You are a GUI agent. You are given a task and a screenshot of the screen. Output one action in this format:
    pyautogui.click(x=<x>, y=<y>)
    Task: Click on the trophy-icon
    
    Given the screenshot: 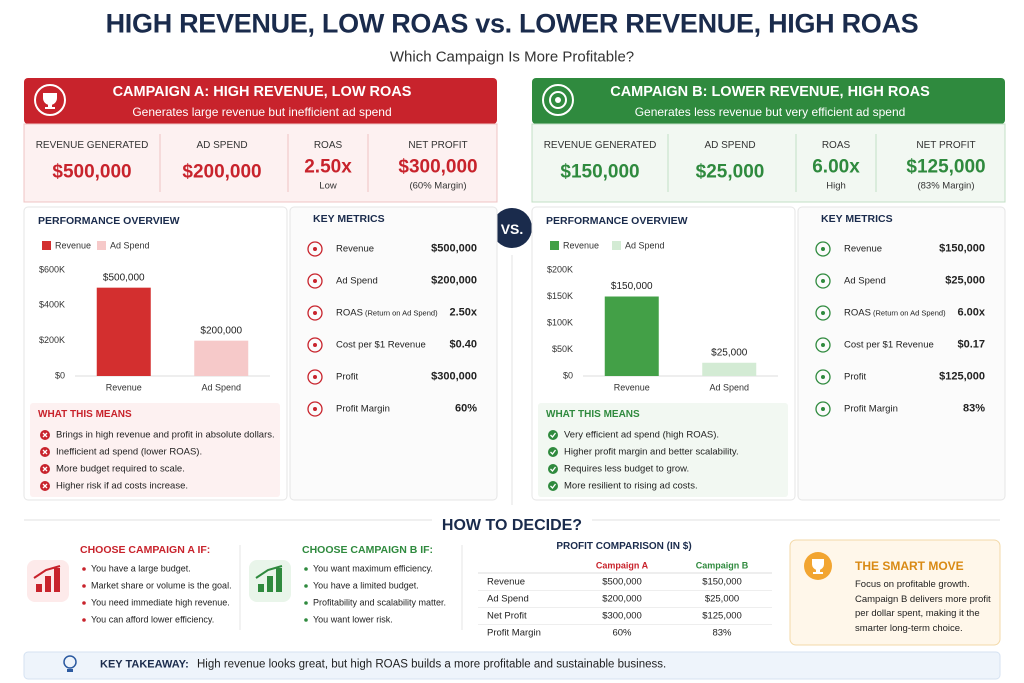 What is the action you would take?
    pyautogui.click(x=50, y=101)
    